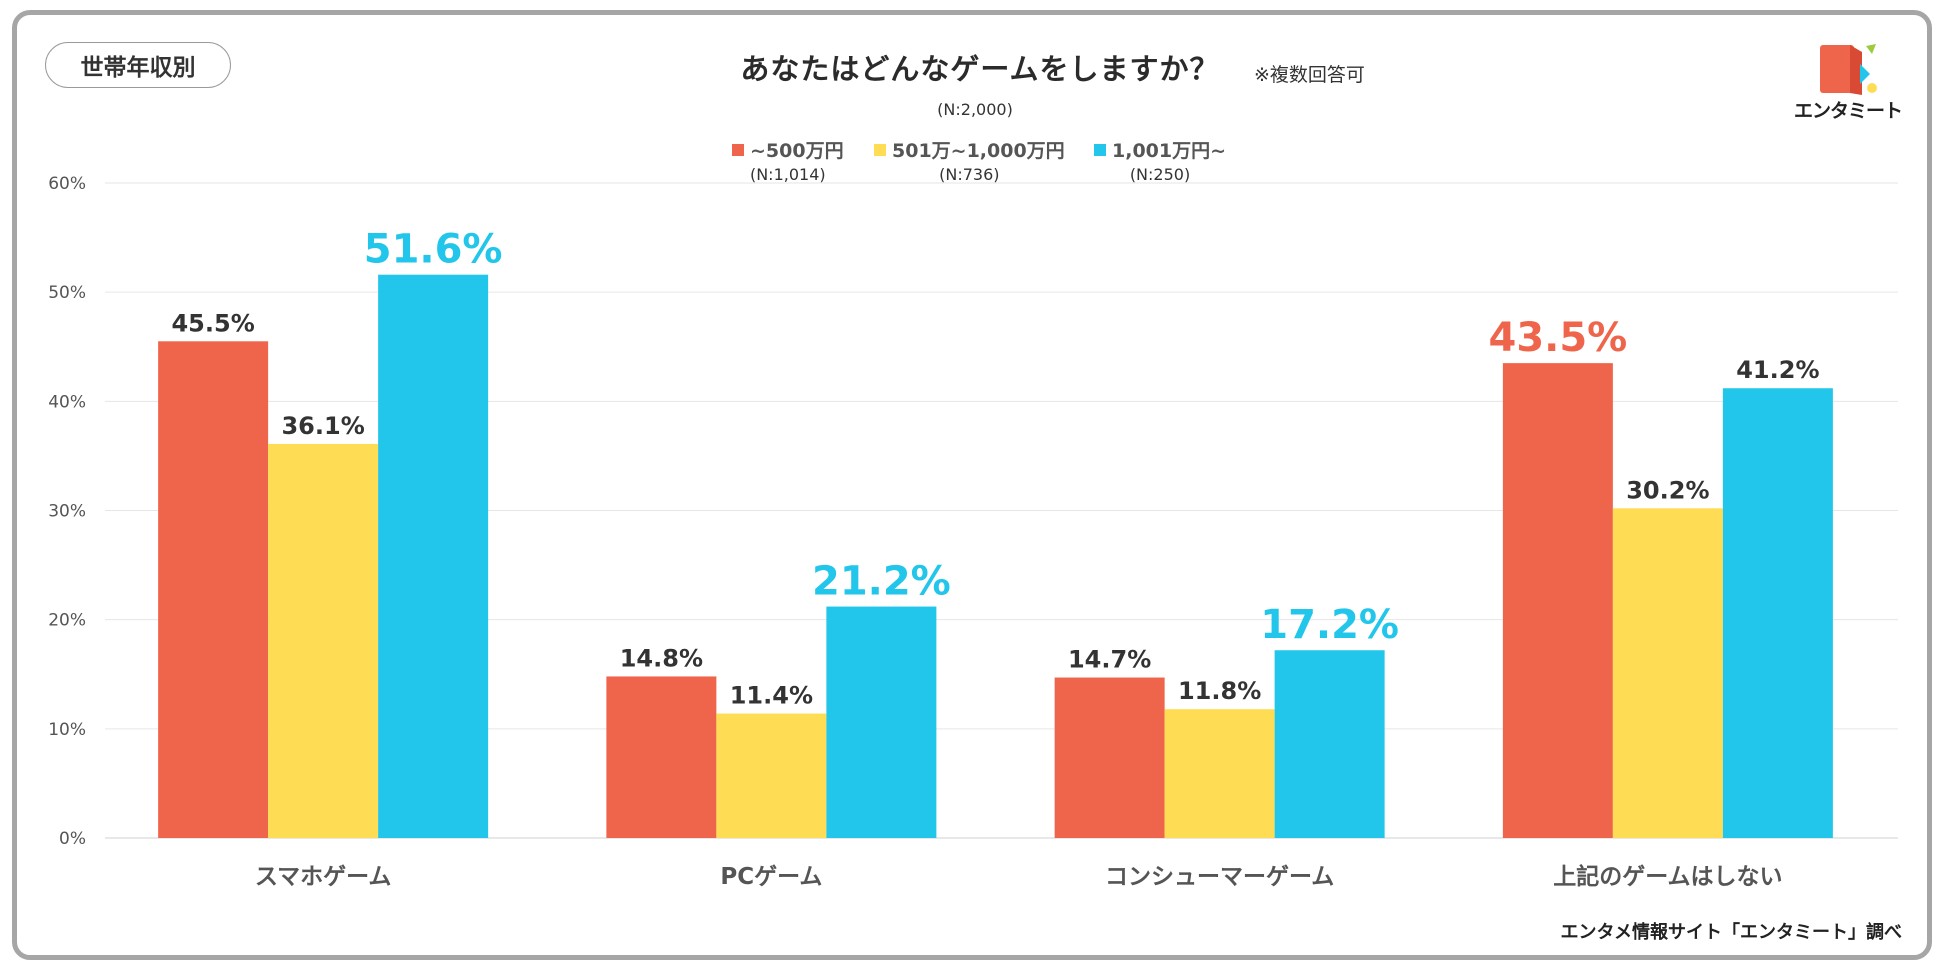 The width and height of the screenshot is (1950, 975). I want to click on legend-label: ~500万円, so click(797, 151).